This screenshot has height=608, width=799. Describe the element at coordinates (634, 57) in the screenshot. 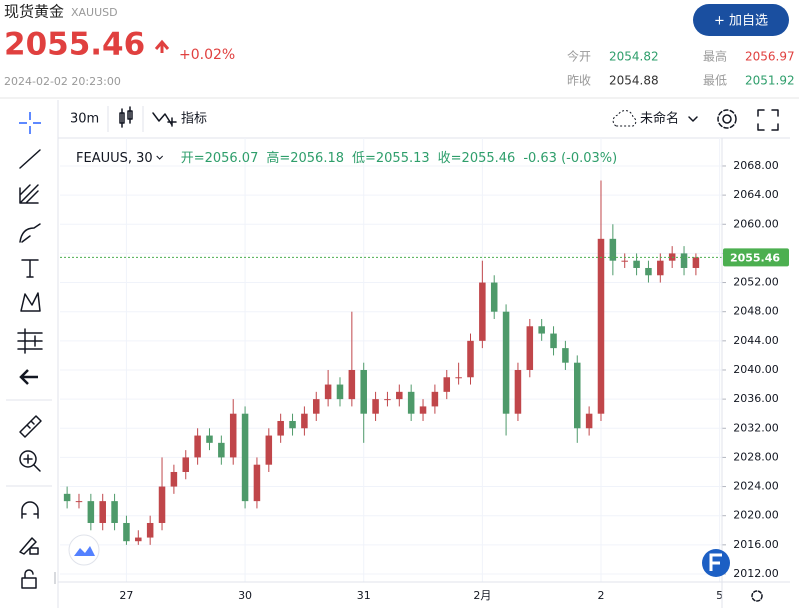

I see `stat-value: 2054.82` at that location.